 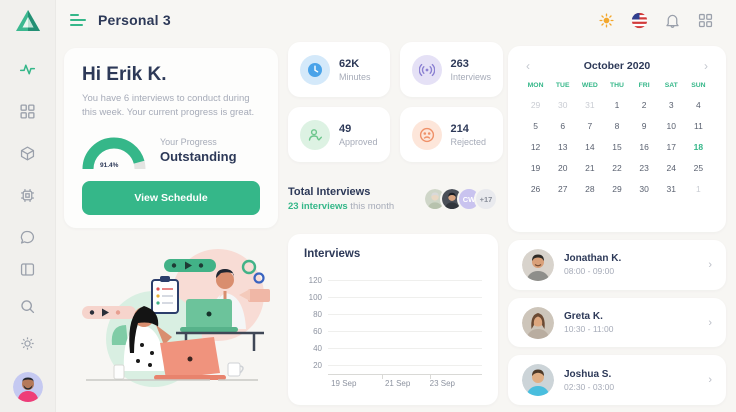 What do you see at coordinates (698, 105) in the screenshot?
I see `calendar-day: 4` at bounding box center [698, 105].